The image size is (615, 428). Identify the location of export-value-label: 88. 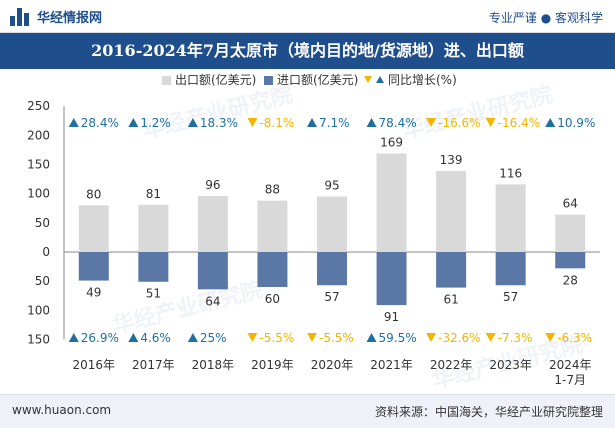
(272, 190).